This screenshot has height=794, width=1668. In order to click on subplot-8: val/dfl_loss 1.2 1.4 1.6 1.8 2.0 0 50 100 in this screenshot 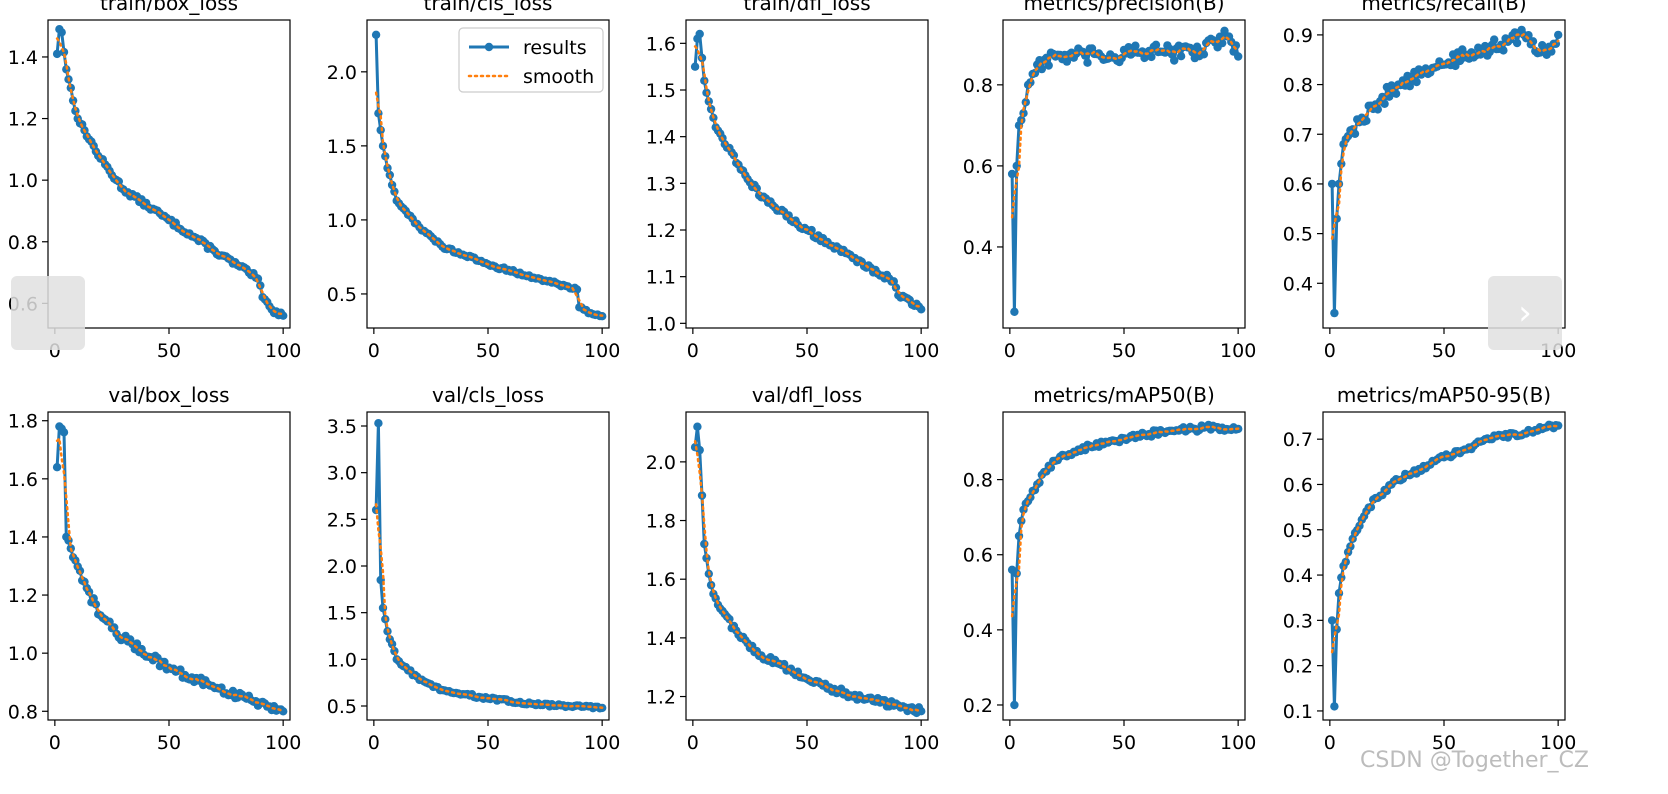, I will do `click(793, 568)`.